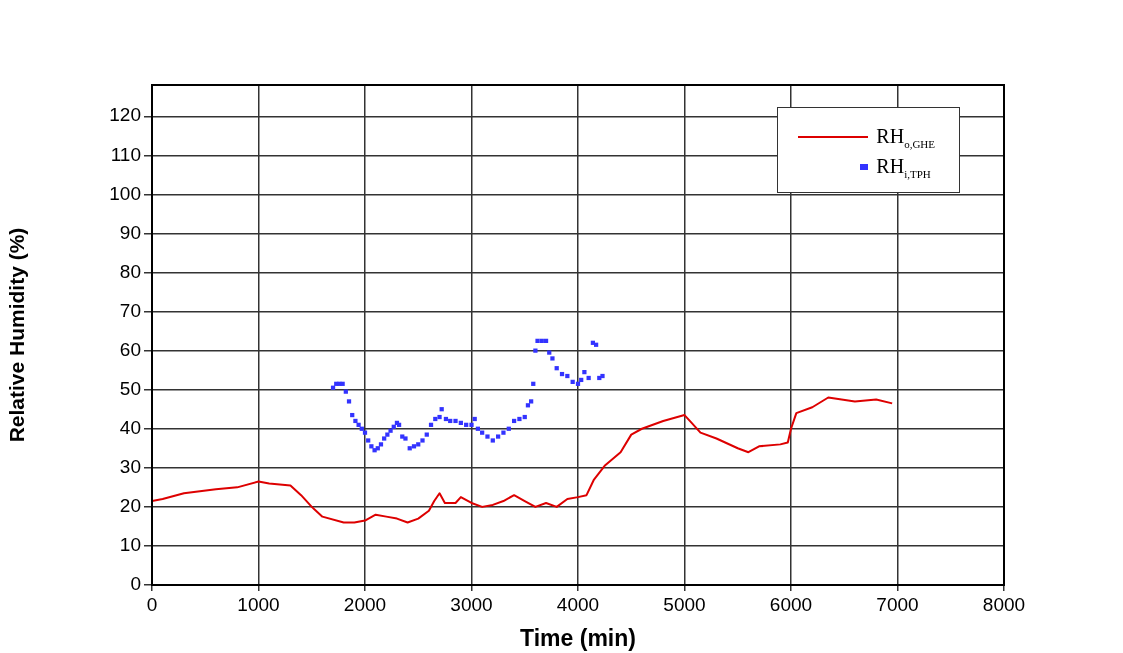  Describe the element at coordinates (17, 335) in the screenshot. I see `y-axis-title: Relative Humidity (%)` at that location.